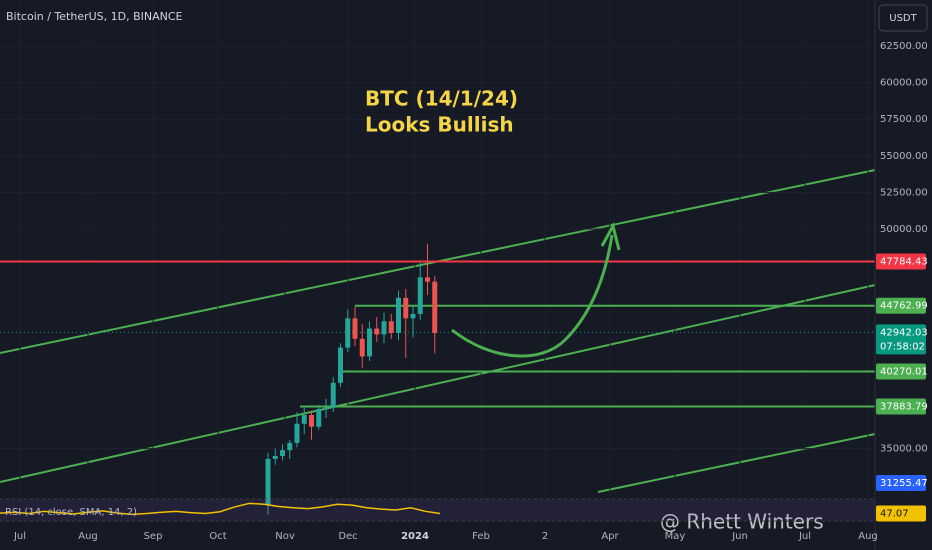 Image resolution: width=932 pixels, height=550 pixels. Describe the element at coordinates (904, 119) in the screenshot. I see `y-tick-label: 57500.00` at that location.